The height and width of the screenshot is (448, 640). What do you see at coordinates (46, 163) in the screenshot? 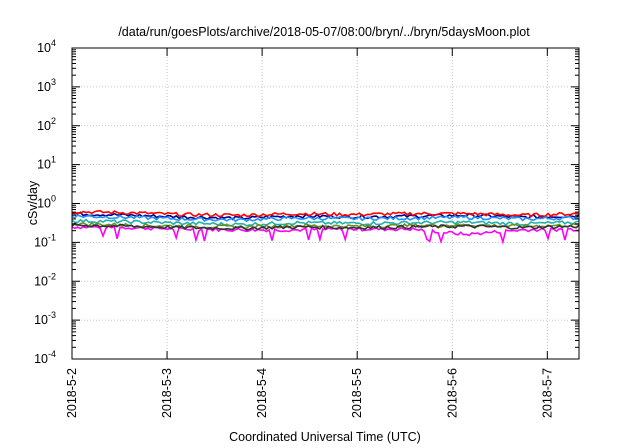
I see `y-tick-label: 10¹` at bounding box center [46, 163].